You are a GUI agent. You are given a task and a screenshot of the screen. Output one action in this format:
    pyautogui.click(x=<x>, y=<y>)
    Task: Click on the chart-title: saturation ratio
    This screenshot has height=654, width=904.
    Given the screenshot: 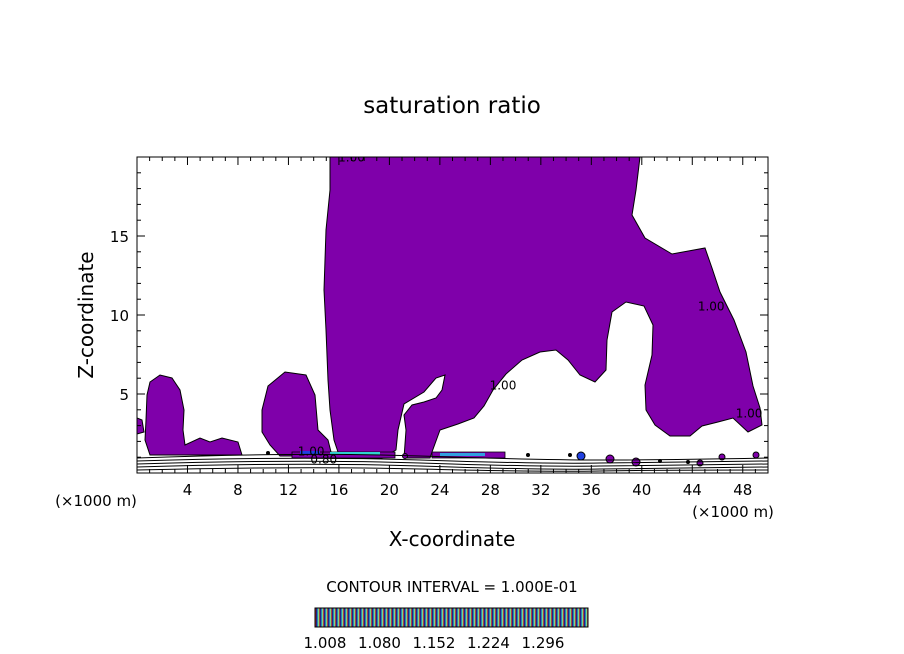 What is the action you would take?
    pyautogui.click(x=452, y=106)
    